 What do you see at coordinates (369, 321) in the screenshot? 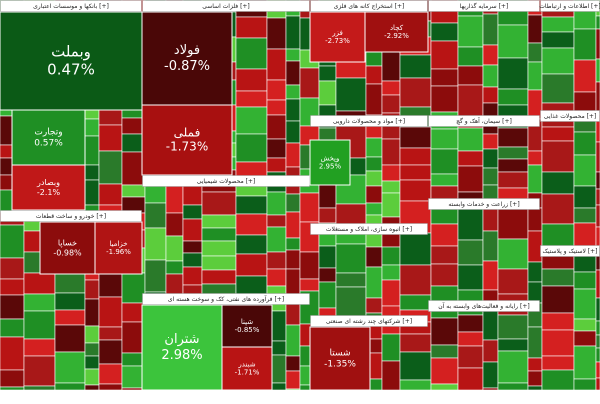
I see `sector-title: شرکتهای چند رشته ای صنعتی [+]` at bounding box center [369, 321].